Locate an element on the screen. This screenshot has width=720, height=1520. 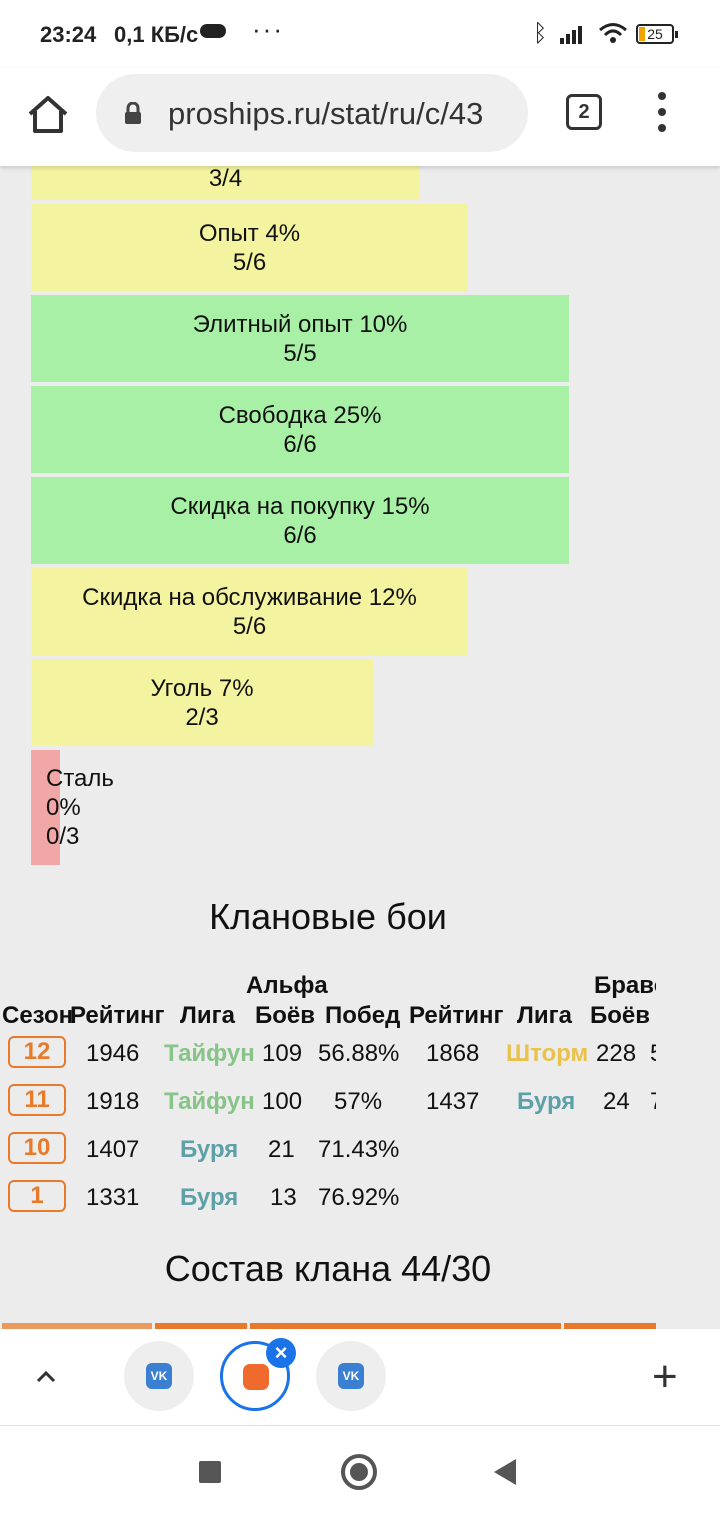
season-badge: 11 is located at coordinates (37, 1100).